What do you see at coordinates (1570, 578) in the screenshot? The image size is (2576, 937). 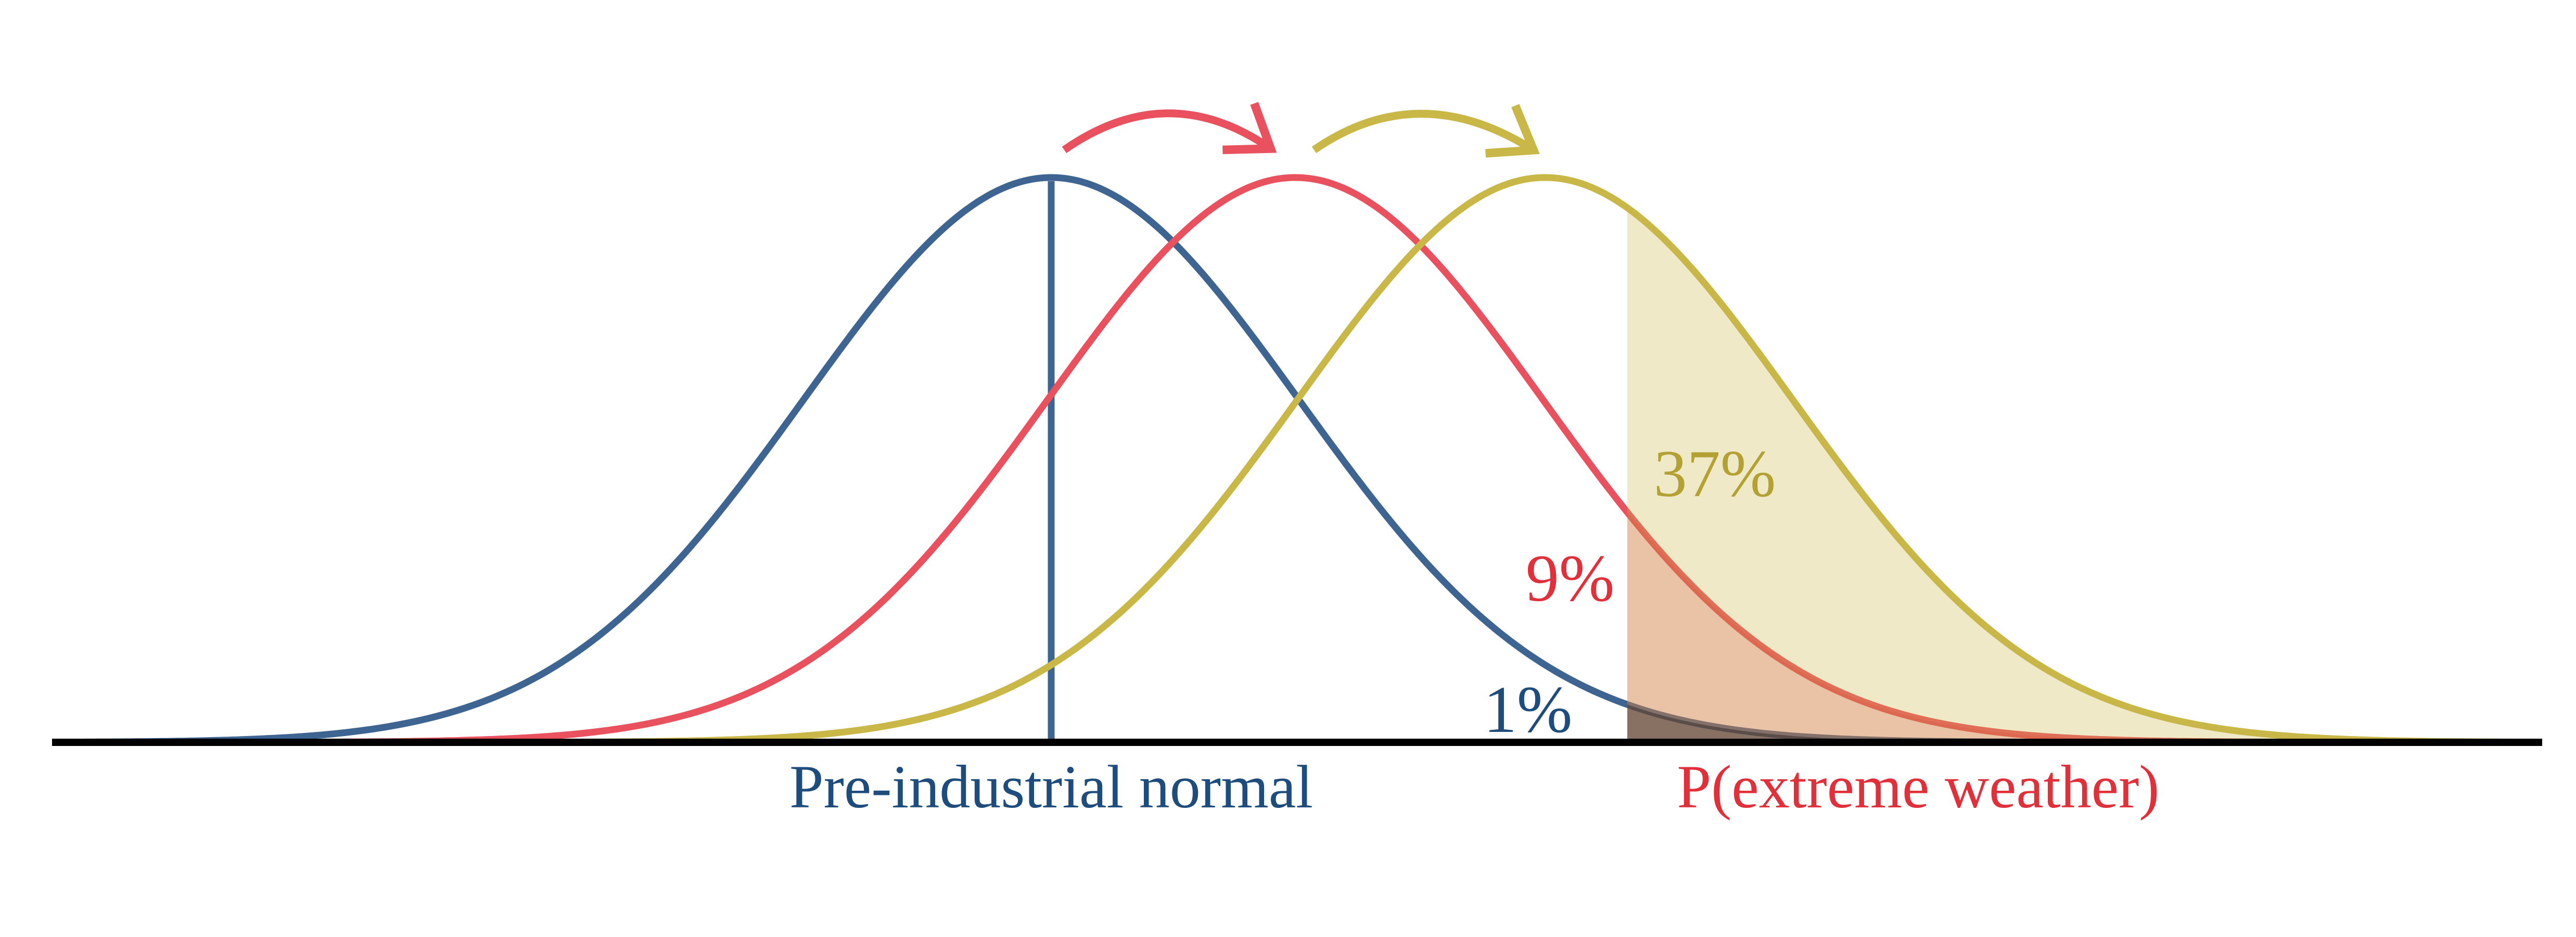 I see `tail-probability-label-red: 9%` at bounding box center [1570, 578].